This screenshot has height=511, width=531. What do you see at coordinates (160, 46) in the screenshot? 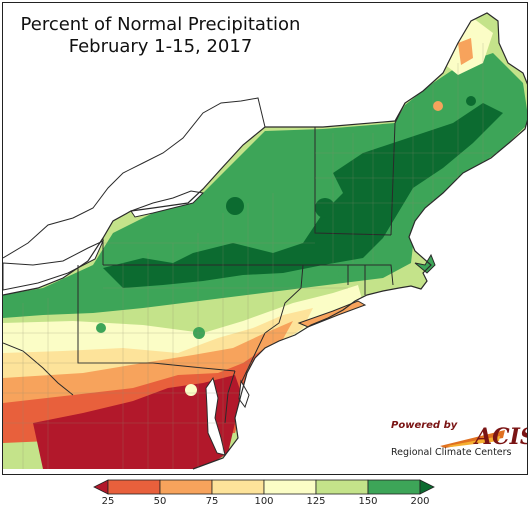
I see `map-date-range: February 1-15, 2017` at bounding box center [160, 46].